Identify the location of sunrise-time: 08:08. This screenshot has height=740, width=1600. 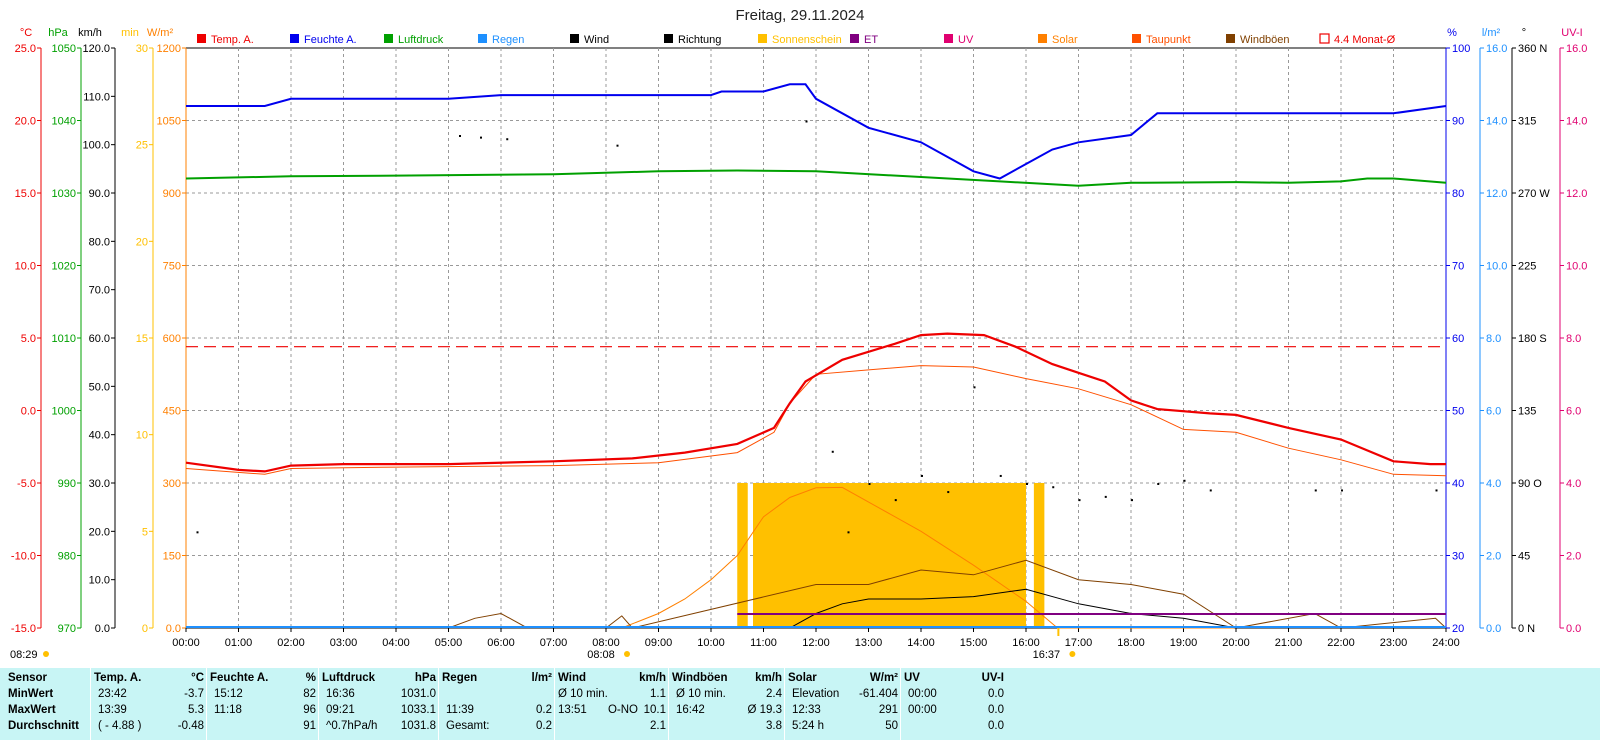
(601, 654).